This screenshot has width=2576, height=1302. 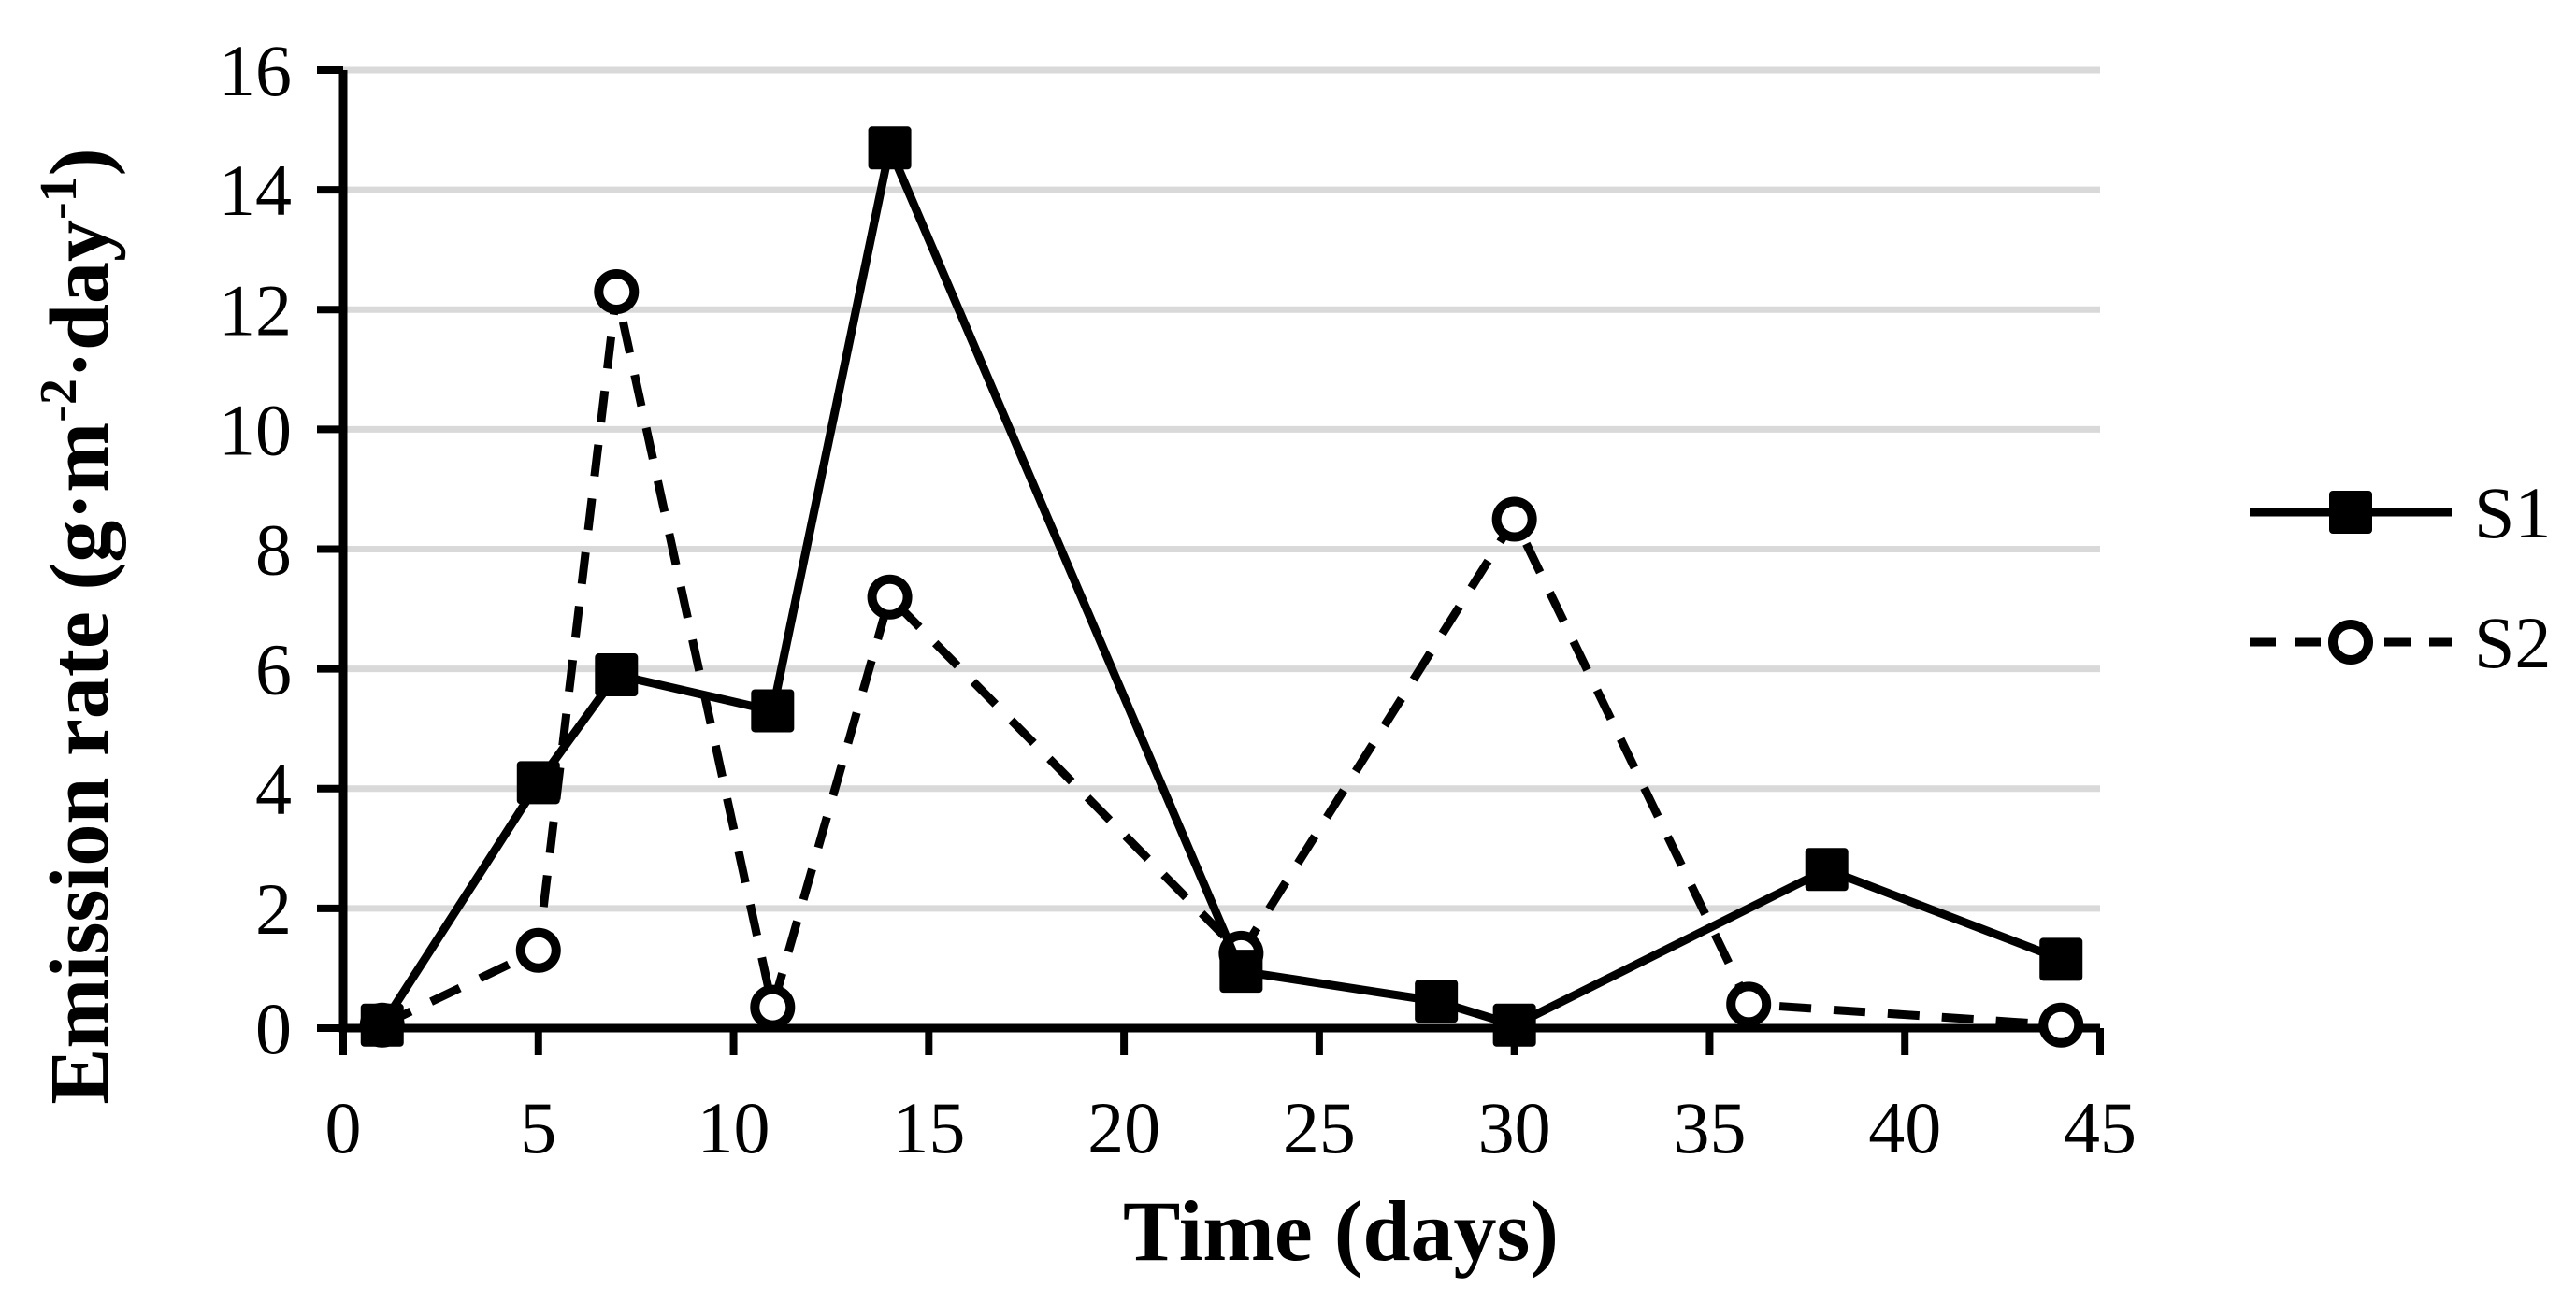 What do you see at coordinates (343, 1127) in the screenshot?
I see `x-tick-label: 0` at bounding box center [343, 1127].